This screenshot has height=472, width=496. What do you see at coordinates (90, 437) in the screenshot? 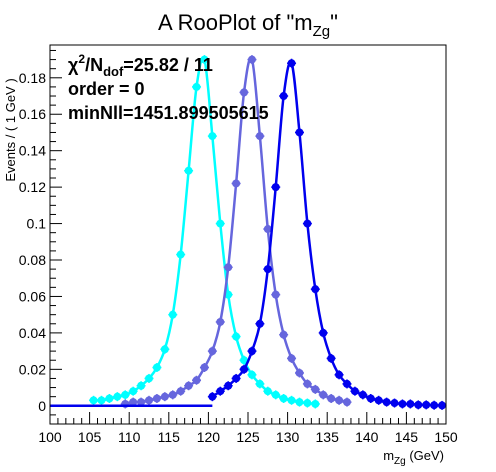
I see `x-tick-label: 105` at bounding box center [90, 437].